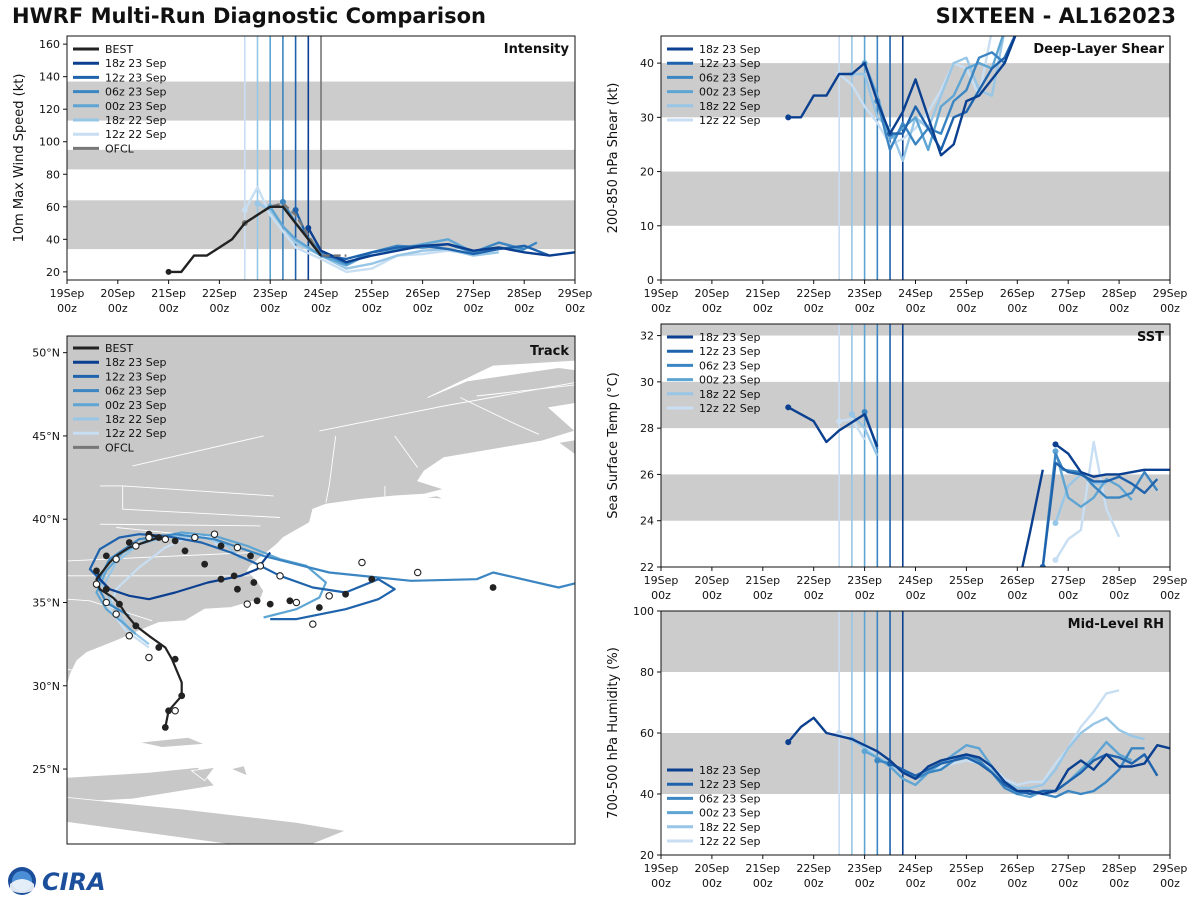  Describe the element at coordinates (119, 49) in the screenshot. I see `intensity-legend-label-0: BEST` at that location.